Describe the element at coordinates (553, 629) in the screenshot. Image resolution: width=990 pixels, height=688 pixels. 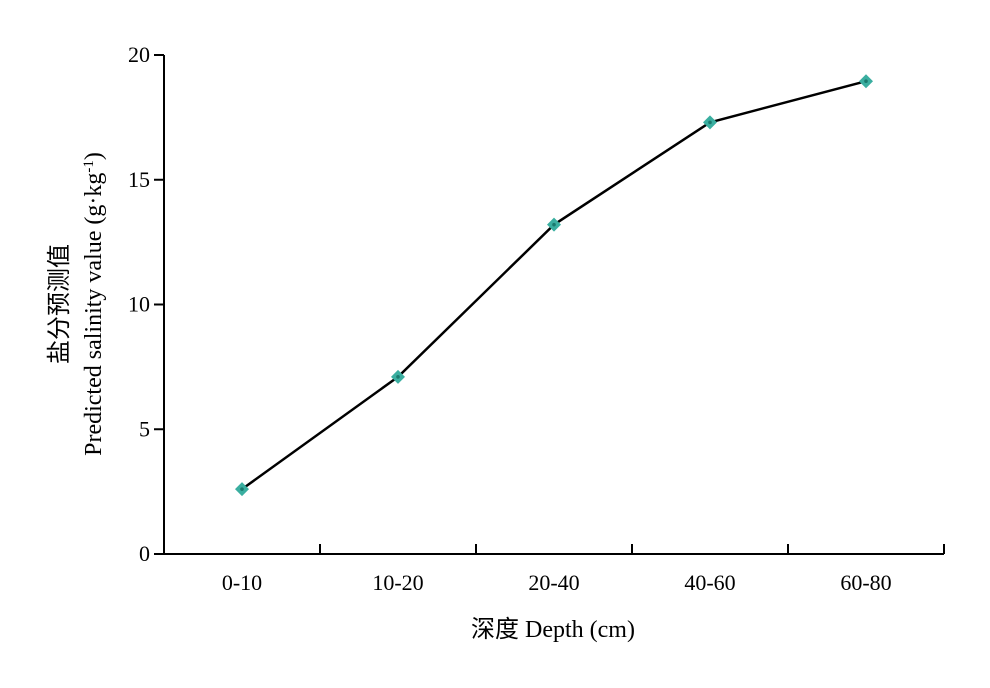
I see `x-axis-title: 深度 Depth (cm)` at that location.